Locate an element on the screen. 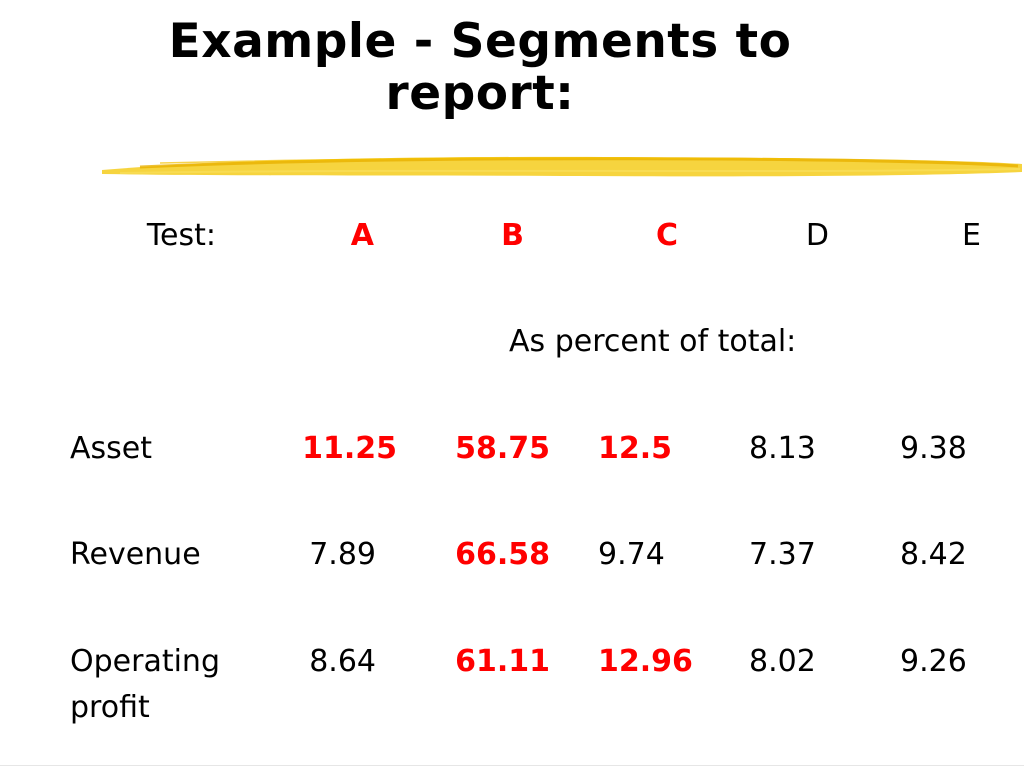  column-header-b: B is located at coordinates (512, 235).